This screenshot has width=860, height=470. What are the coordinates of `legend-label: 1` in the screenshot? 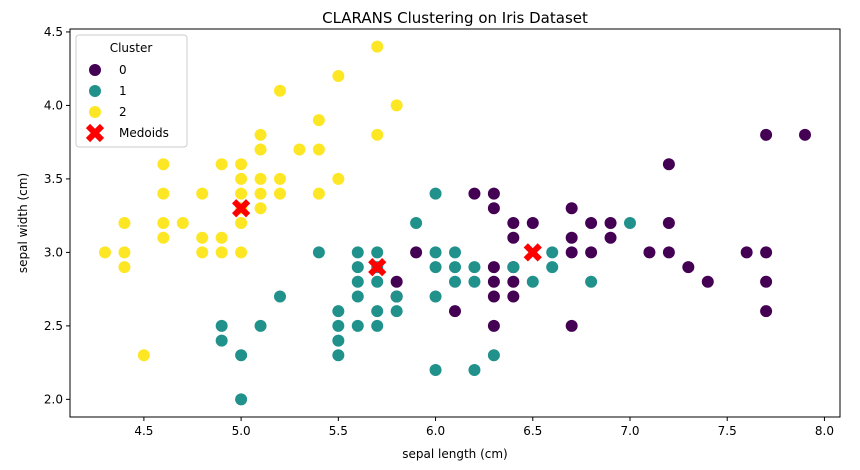 It's located at (123, 91).